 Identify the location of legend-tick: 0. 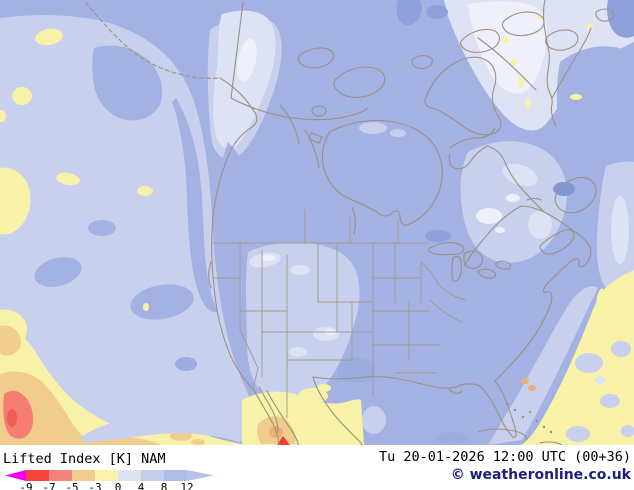
(118, 485).